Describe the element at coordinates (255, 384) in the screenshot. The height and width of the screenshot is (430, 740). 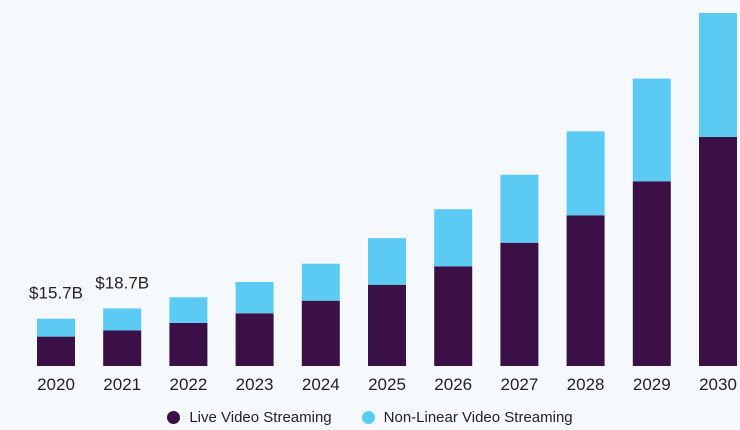
I see `x-tick-label: 2023` at that location.